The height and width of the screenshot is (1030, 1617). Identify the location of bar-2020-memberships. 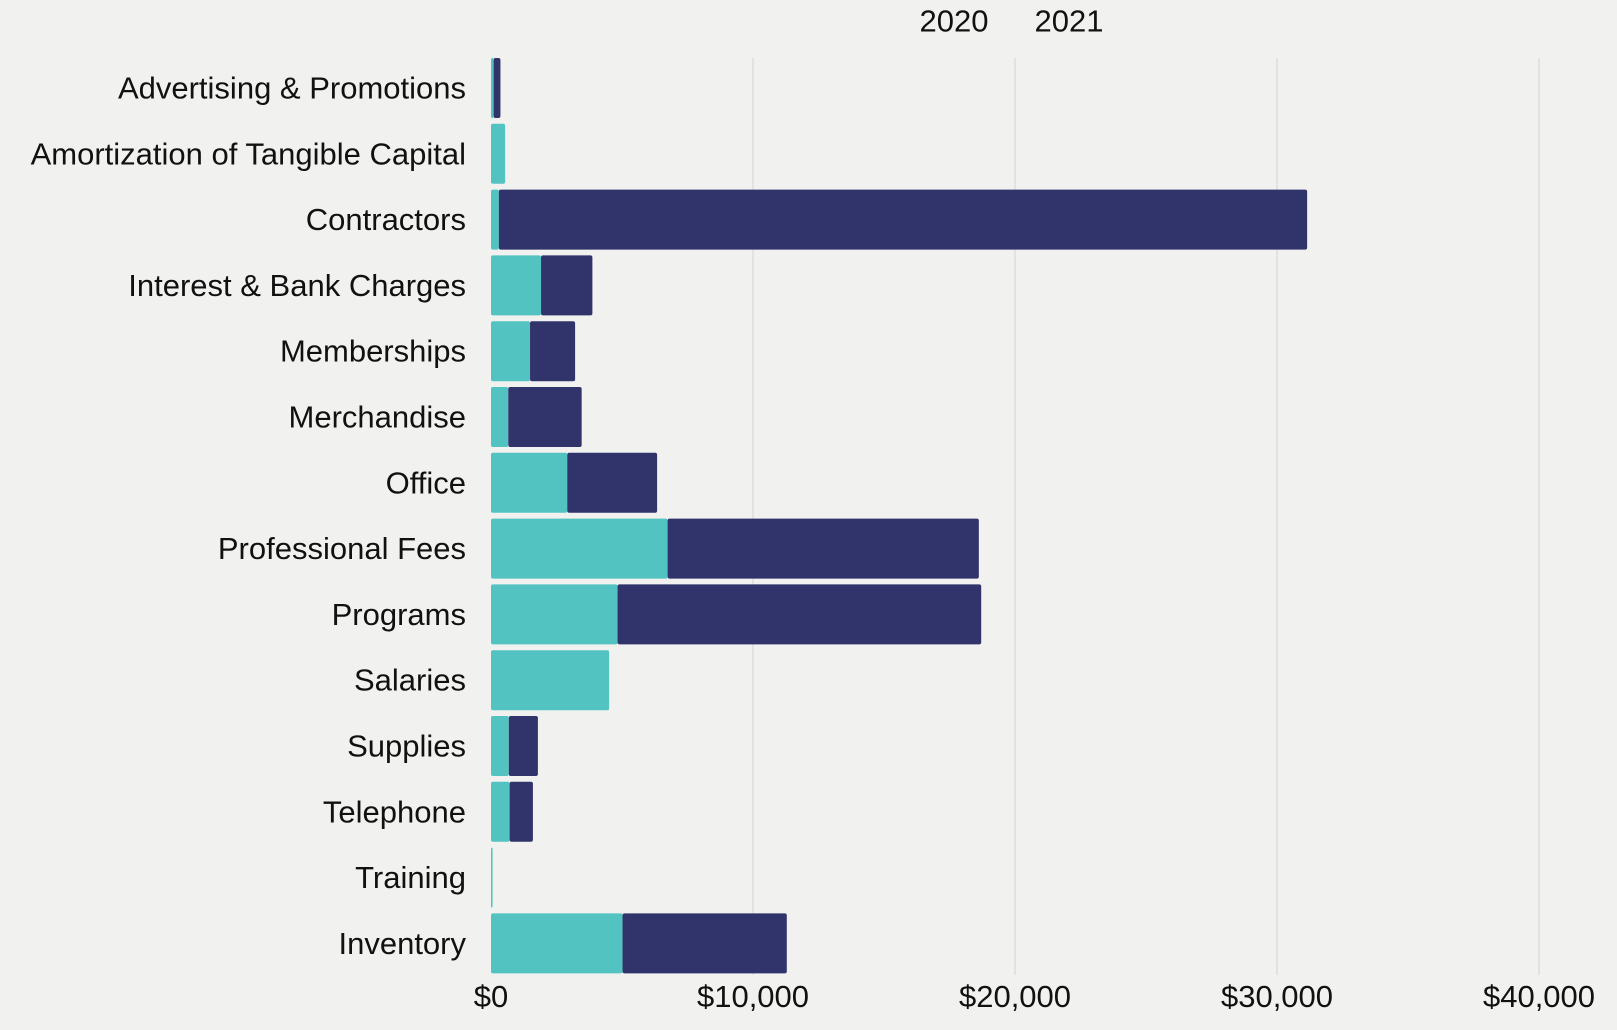
(511, 351).